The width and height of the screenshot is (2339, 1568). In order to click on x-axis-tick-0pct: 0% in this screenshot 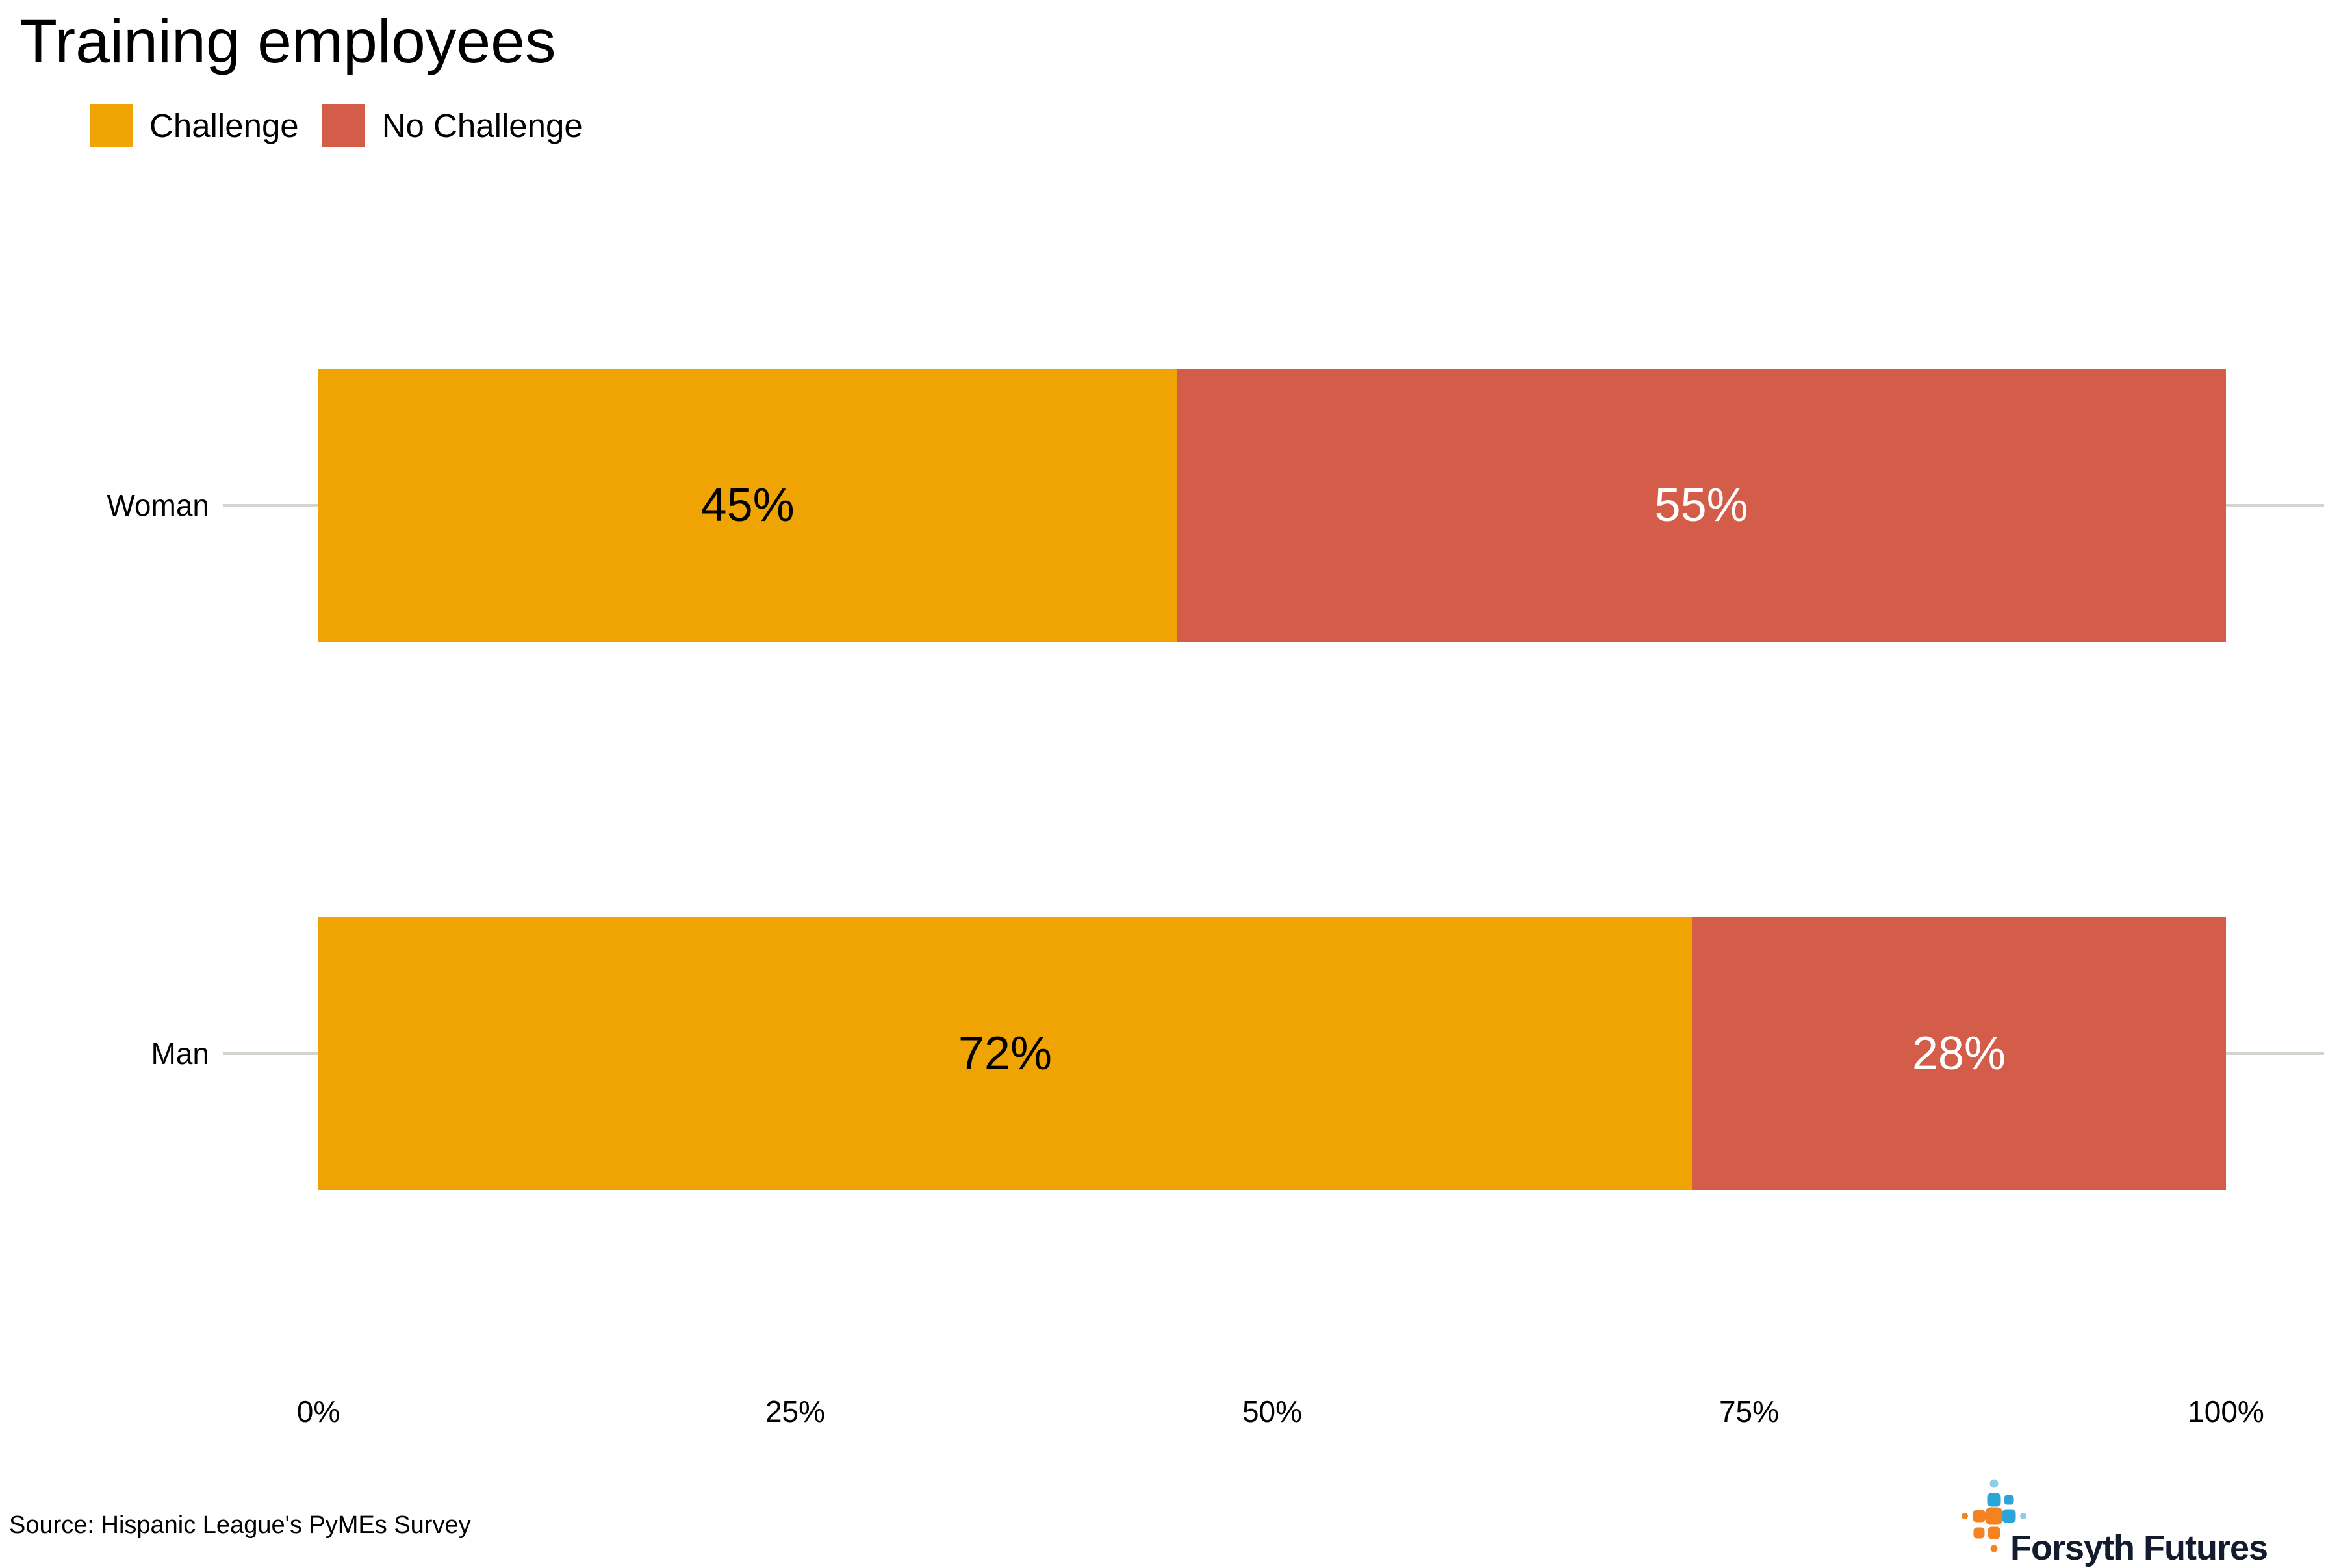, I will do `click(318, 1411)`.